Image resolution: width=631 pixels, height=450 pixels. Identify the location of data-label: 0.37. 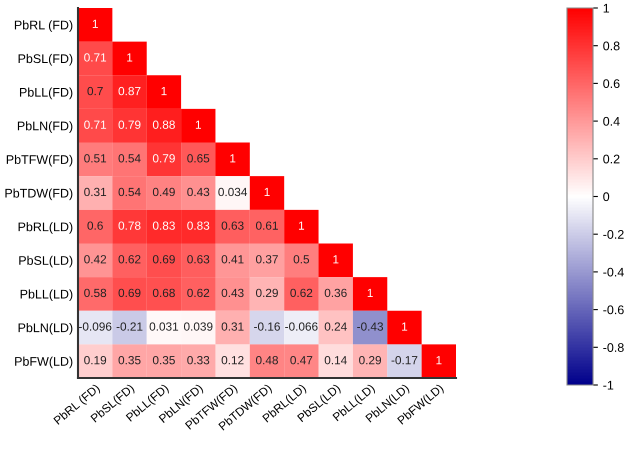
(267, 259).